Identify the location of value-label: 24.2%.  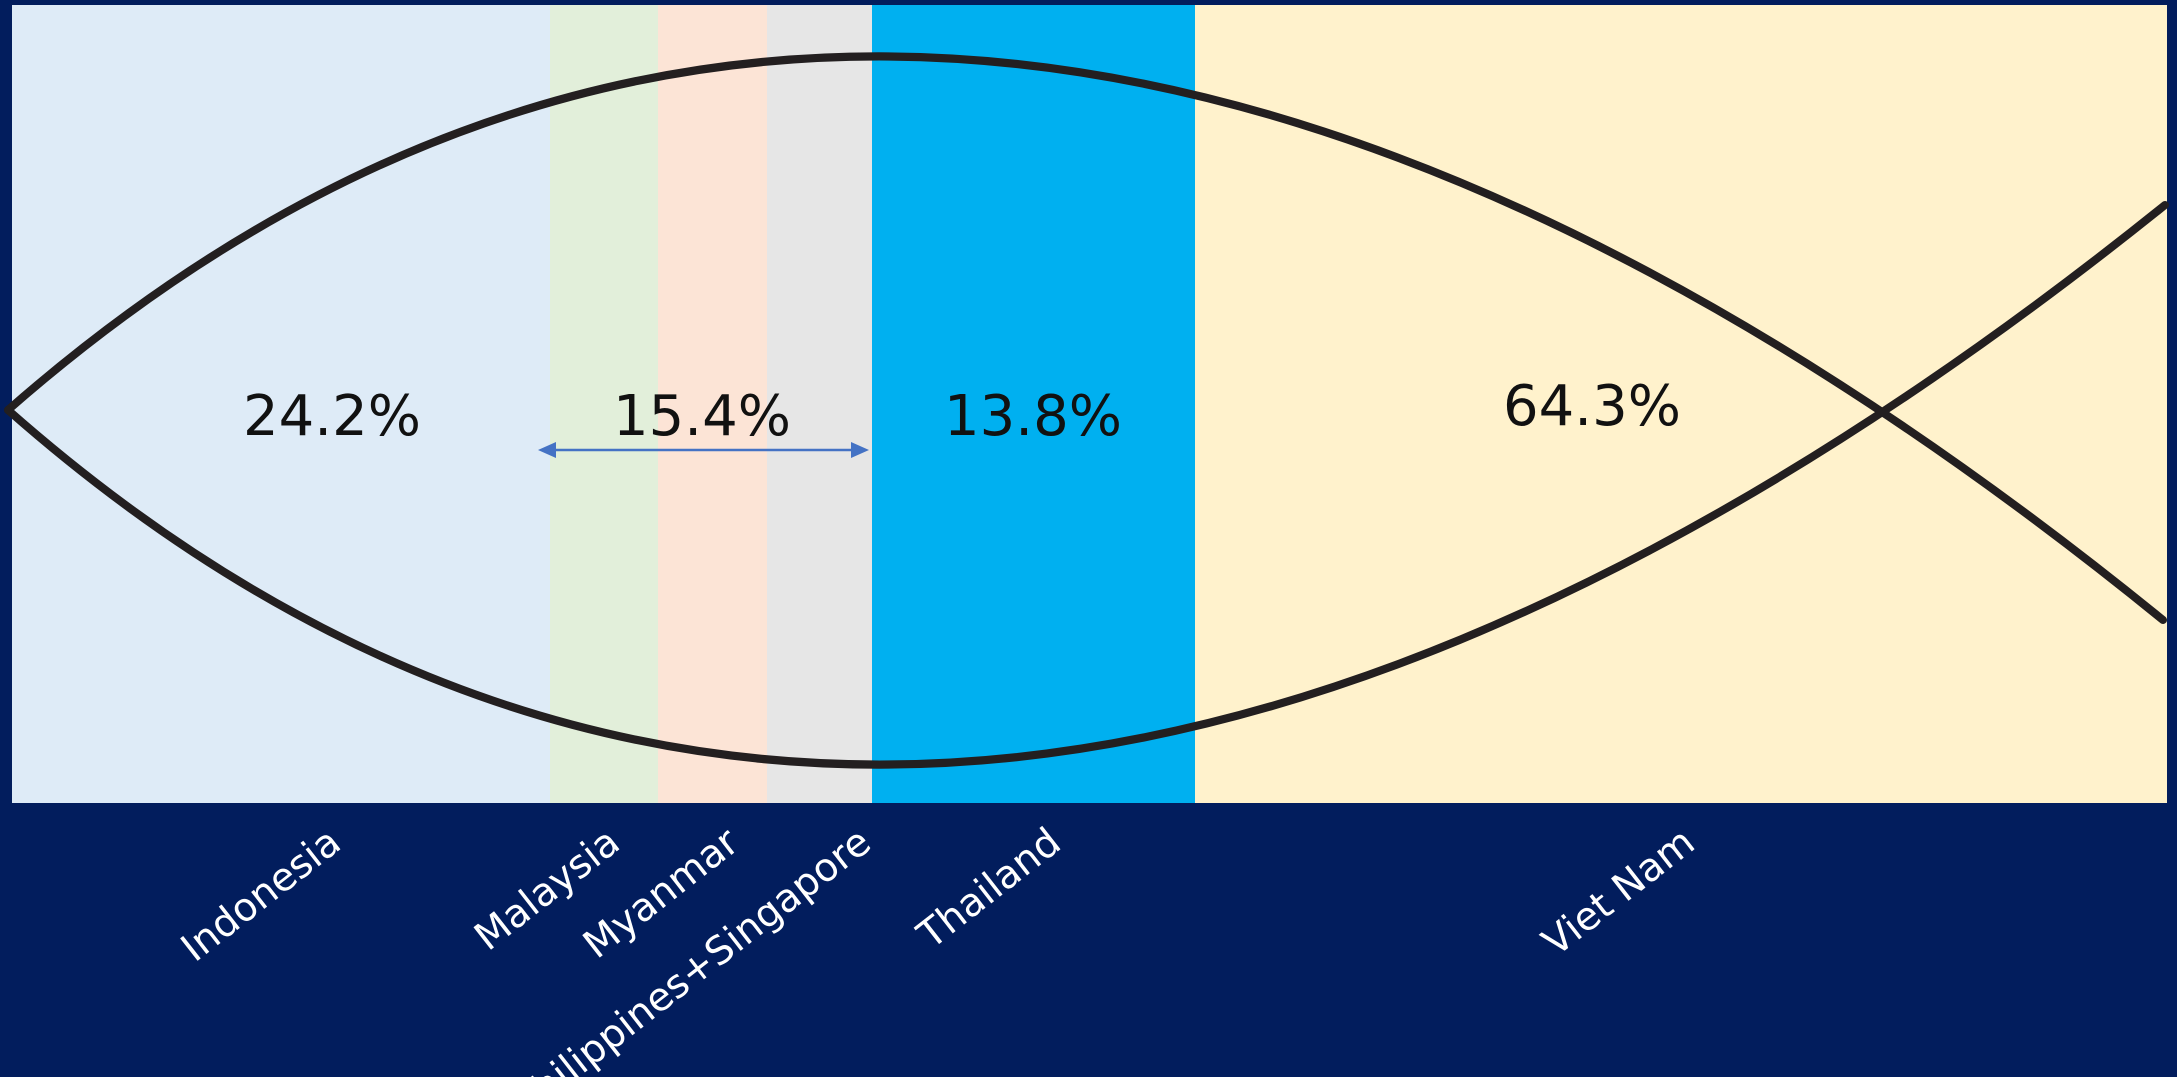
(332, 416).